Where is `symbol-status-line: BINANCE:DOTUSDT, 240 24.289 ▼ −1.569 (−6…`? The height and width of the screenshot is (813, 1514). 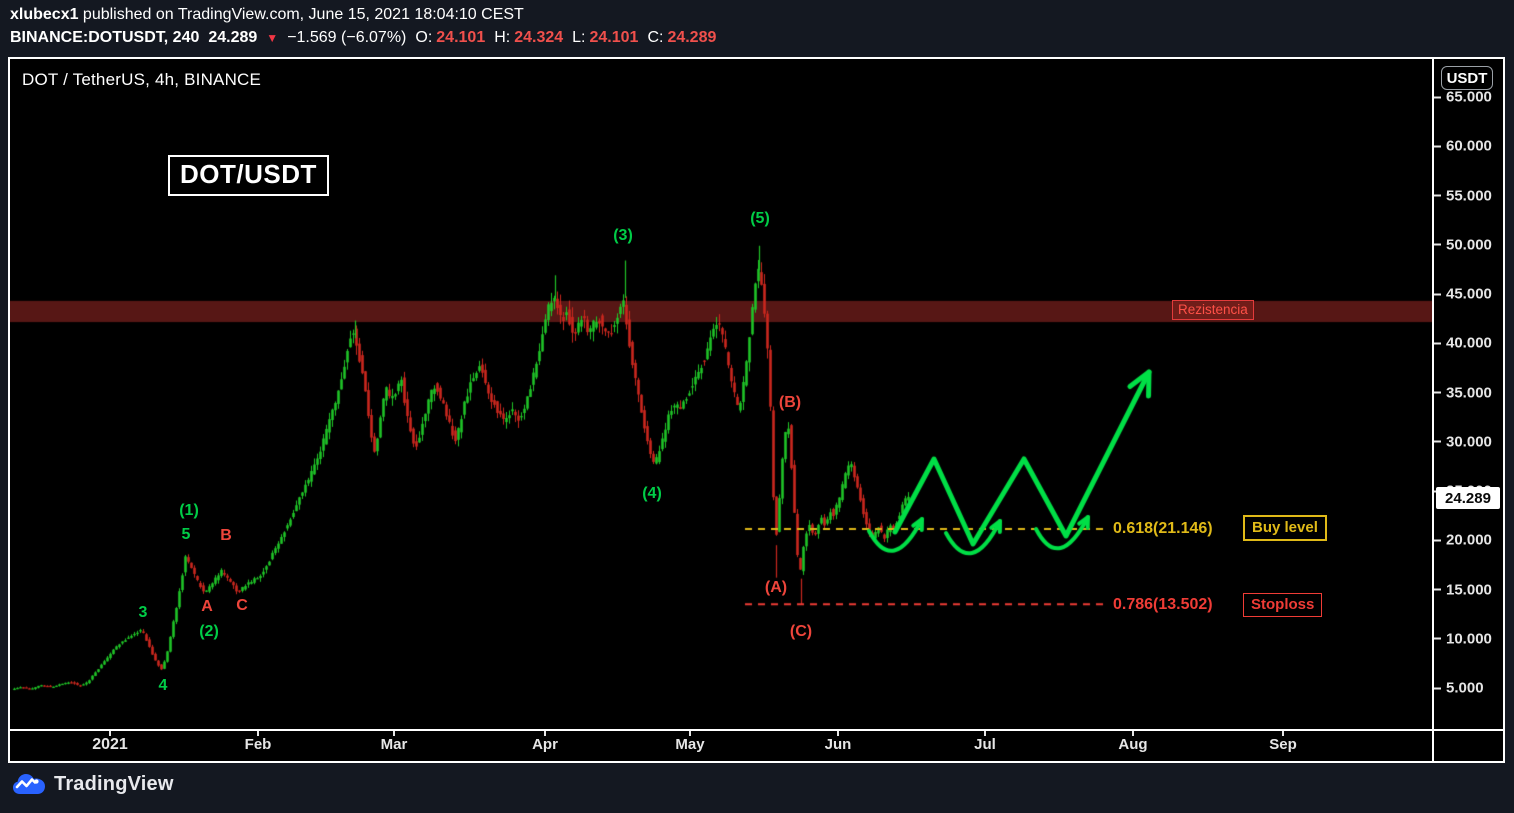
symbol-status-line: BINANCE:DOTUSDT, 240 24.289 ▼ −1.569 (−6… is located at coordinates (363, 38).